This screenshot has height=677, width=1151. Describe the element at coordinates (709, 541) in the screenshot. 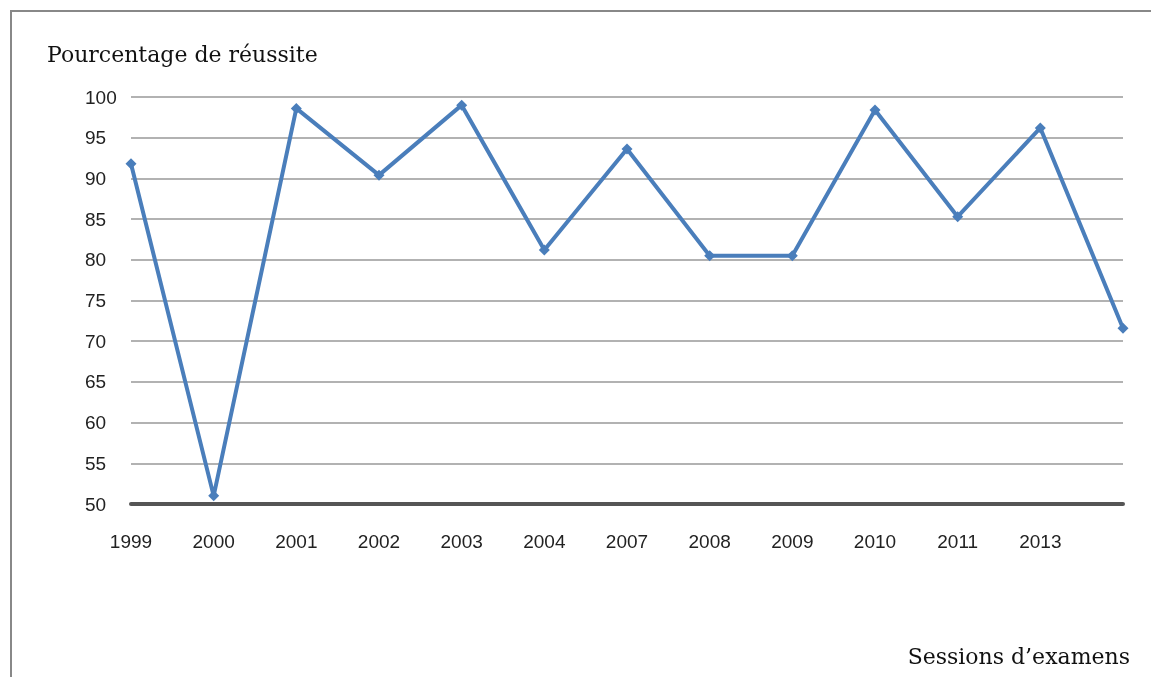

I see `x-tick-label: 2008` at that location.